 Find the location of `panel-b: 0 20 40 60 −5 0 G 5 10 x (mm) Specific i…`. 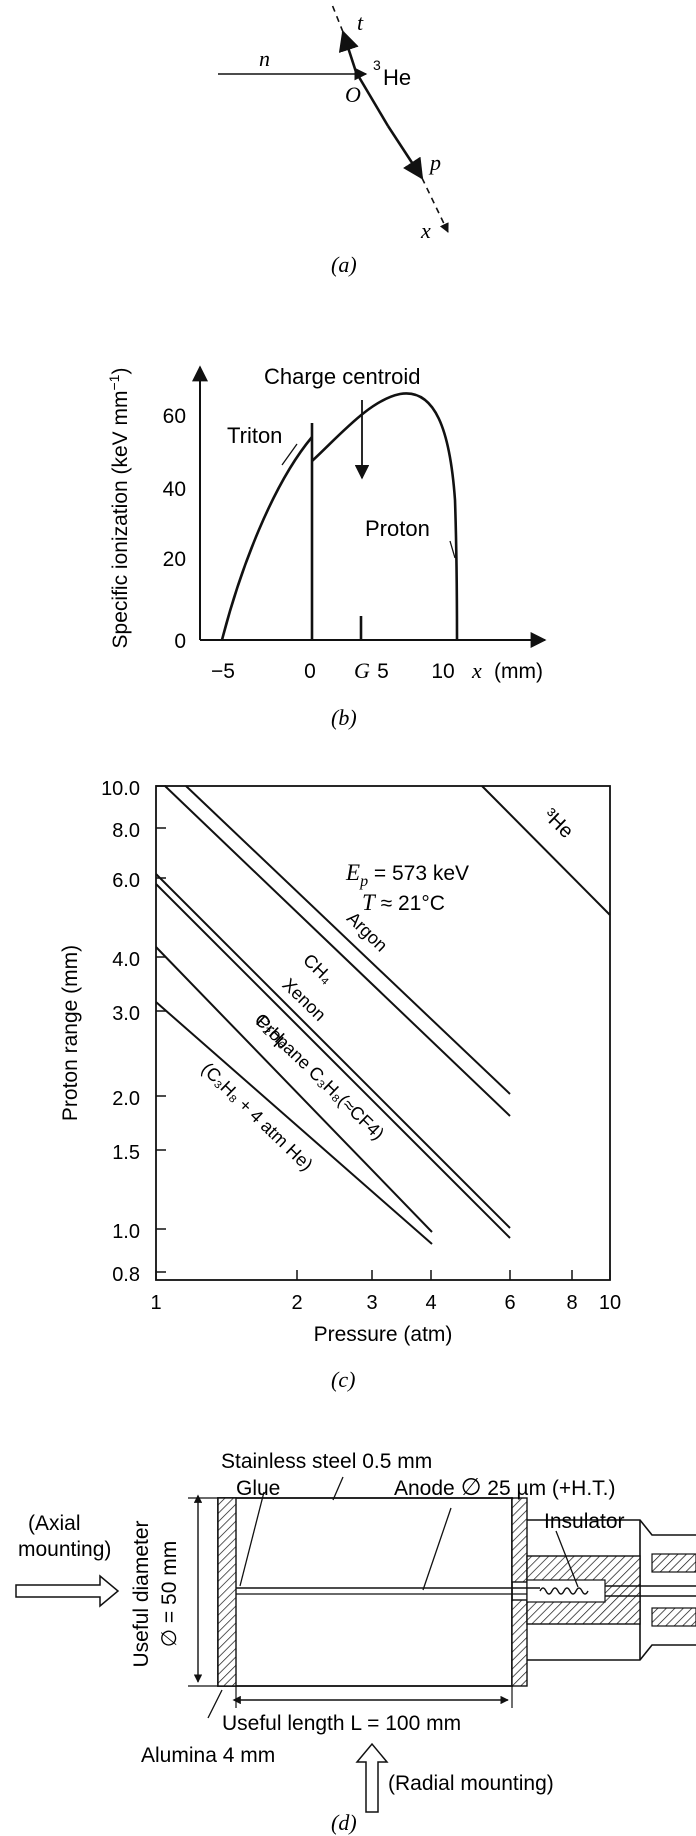

panel-b: 0 20 40 60 −5 0 G 5 10 x (mm) Specific i… is located at coordinates (326, 547).